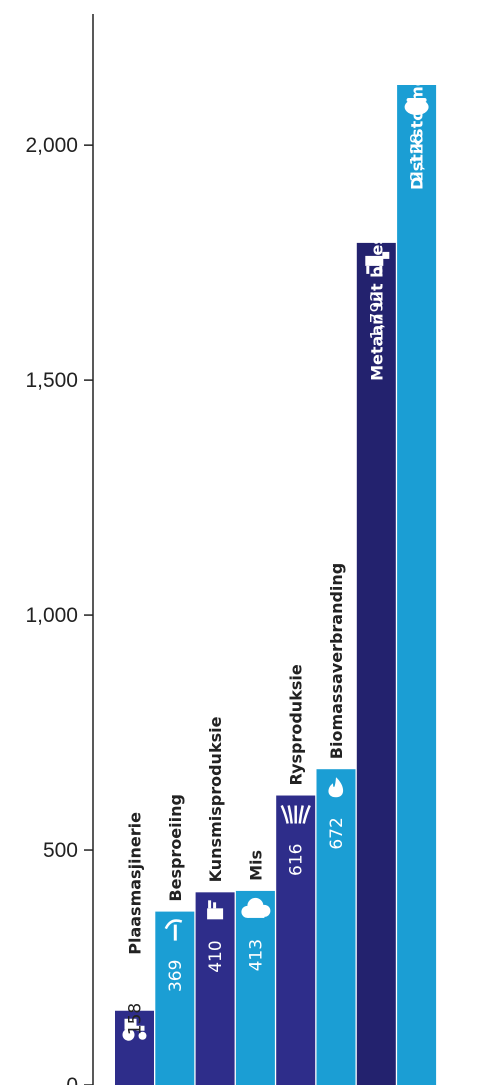  I want to click on tractor-icon, so click(134, 1029).